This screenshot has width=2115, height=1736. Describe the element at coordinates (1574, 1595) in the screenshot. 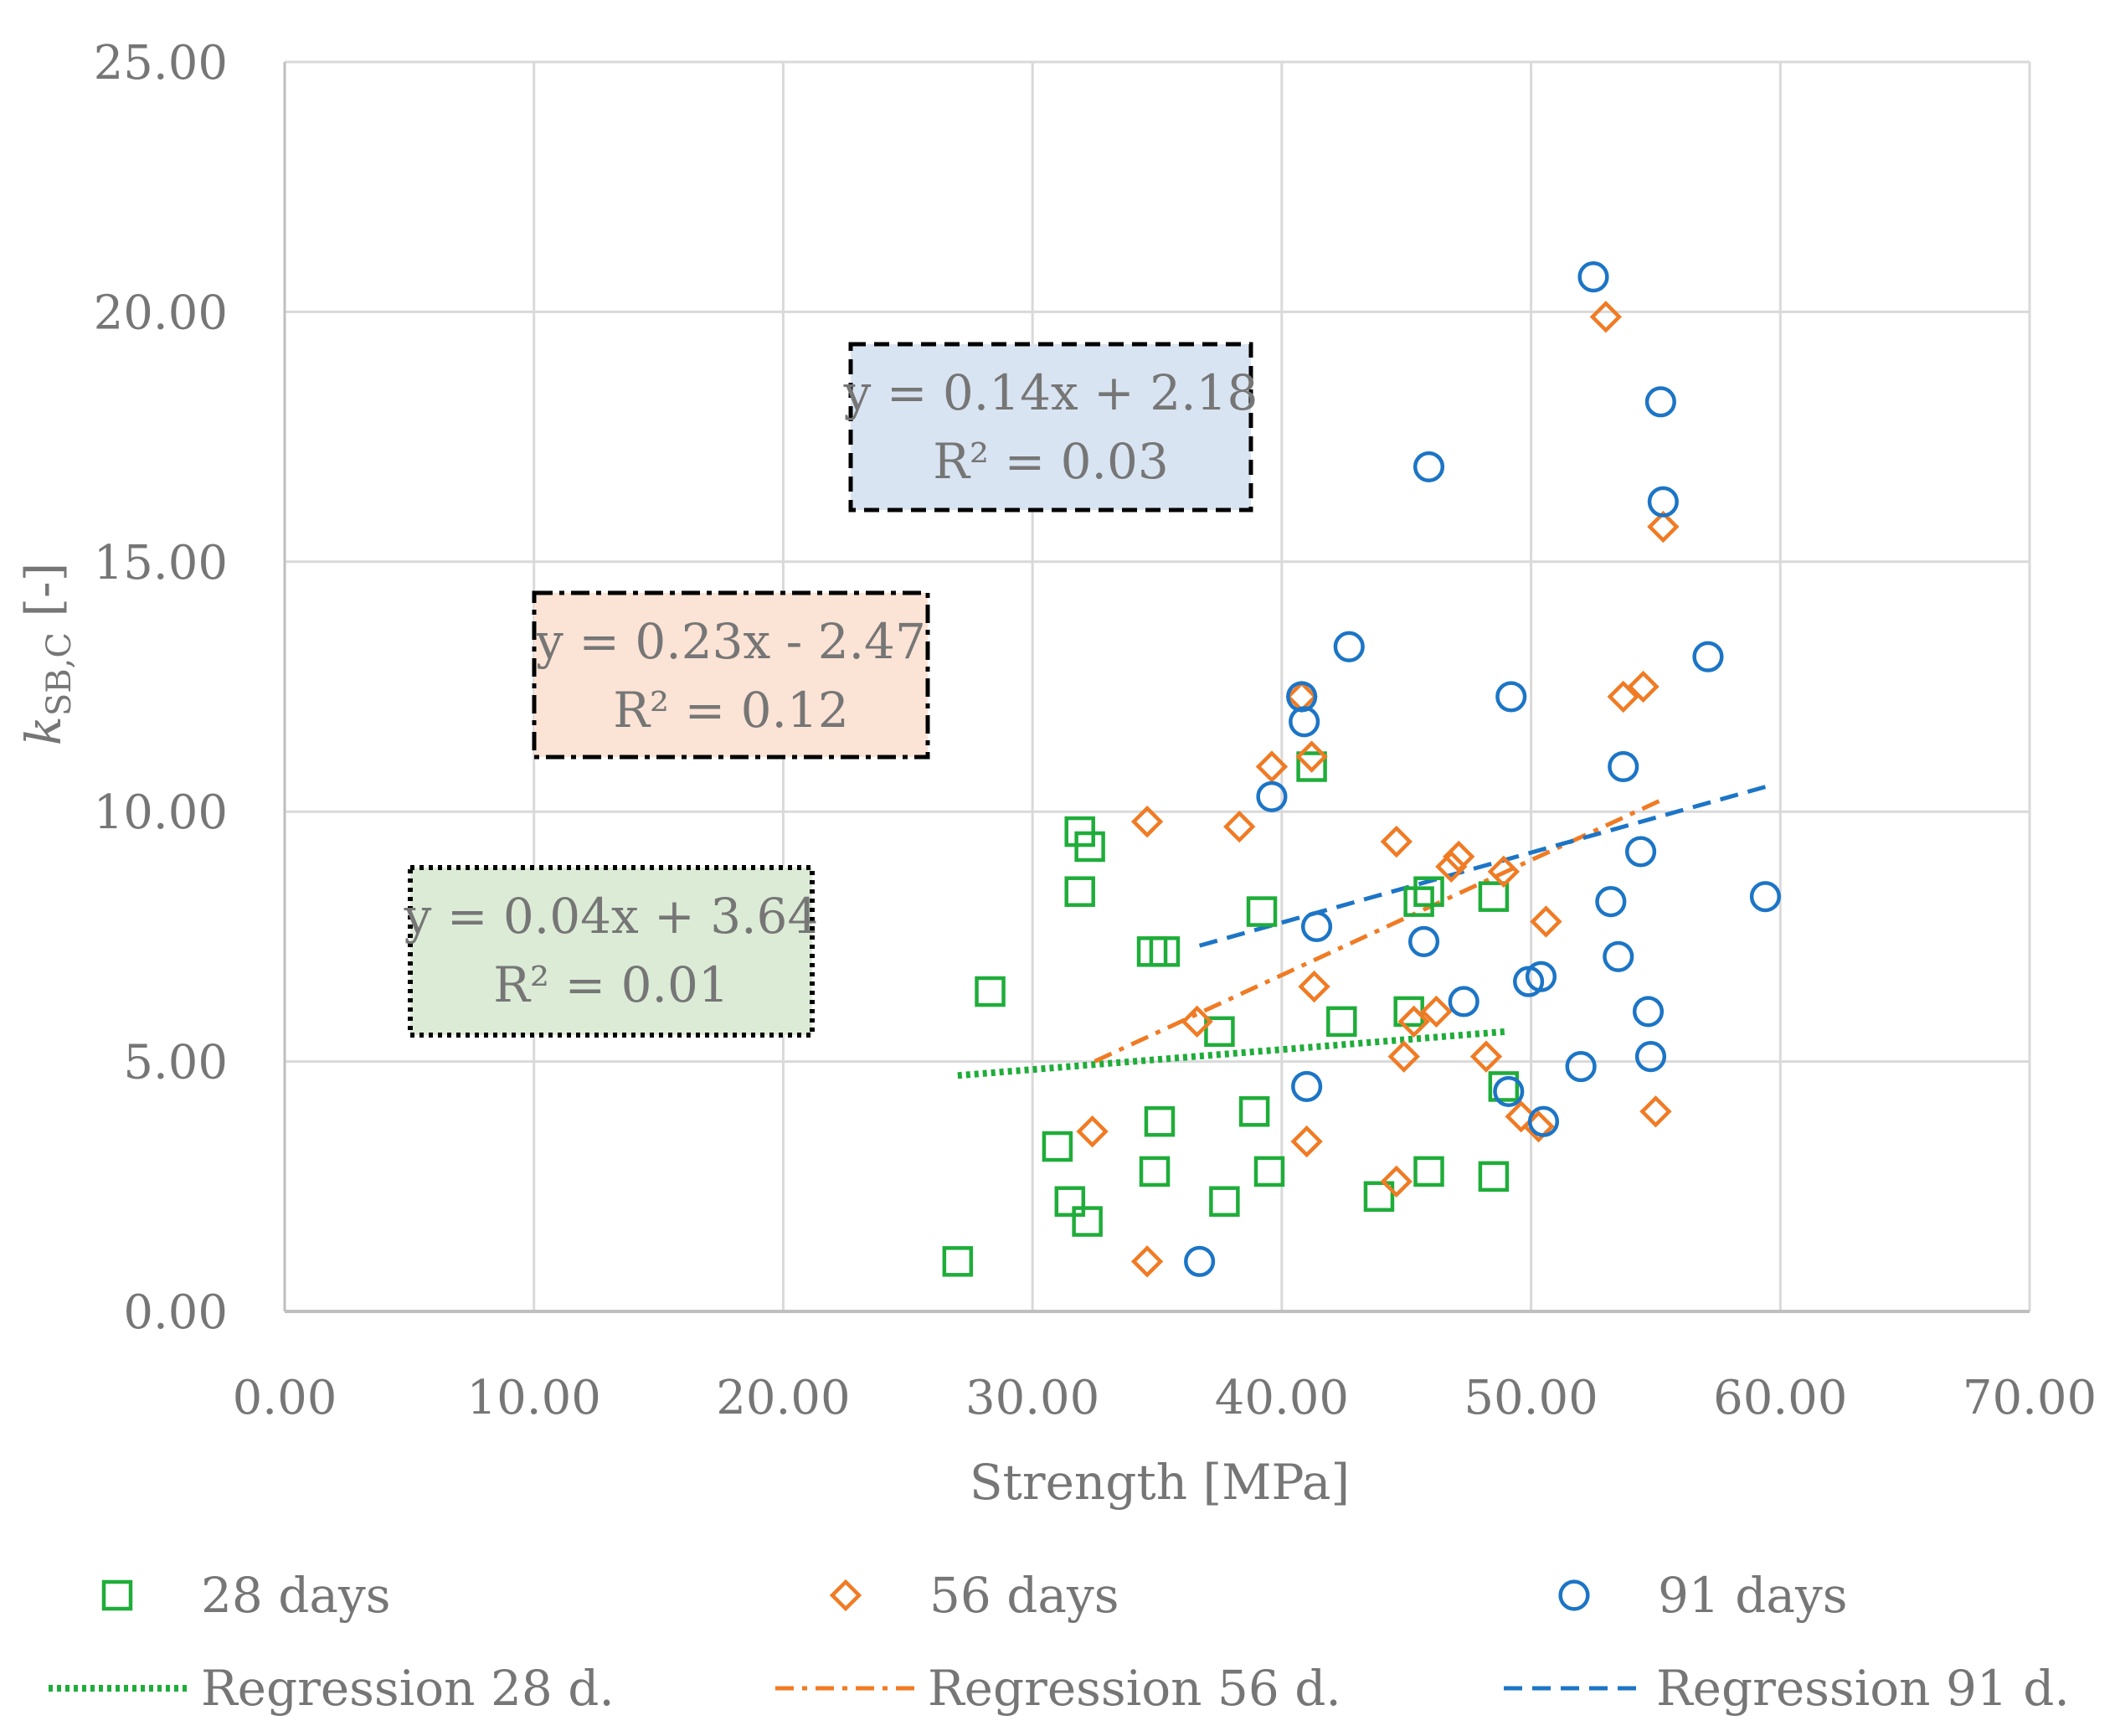

I see `legend-marker-circle` at that location.